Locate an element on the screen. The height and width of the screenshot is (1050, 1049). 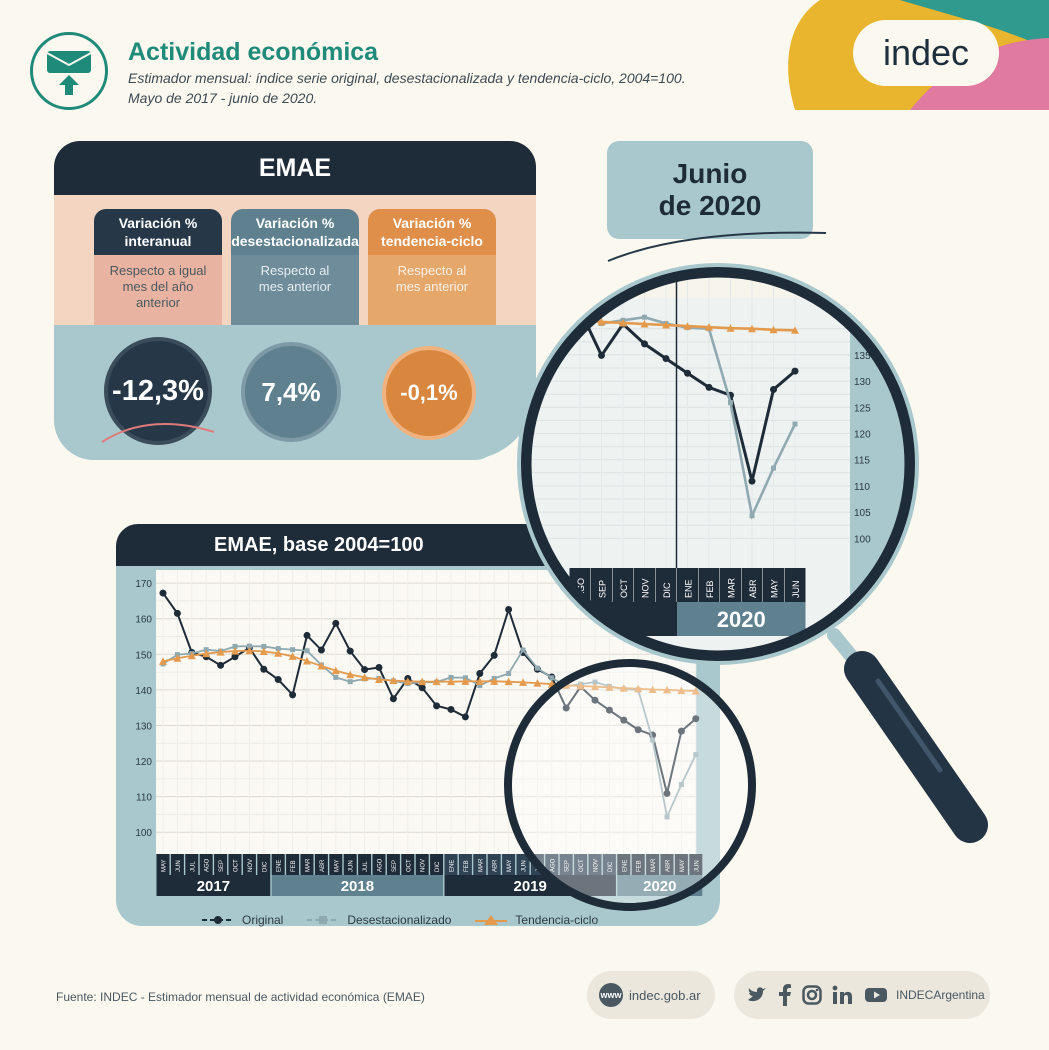
page-title: Actividad económica is located at coordinates (253, 52).